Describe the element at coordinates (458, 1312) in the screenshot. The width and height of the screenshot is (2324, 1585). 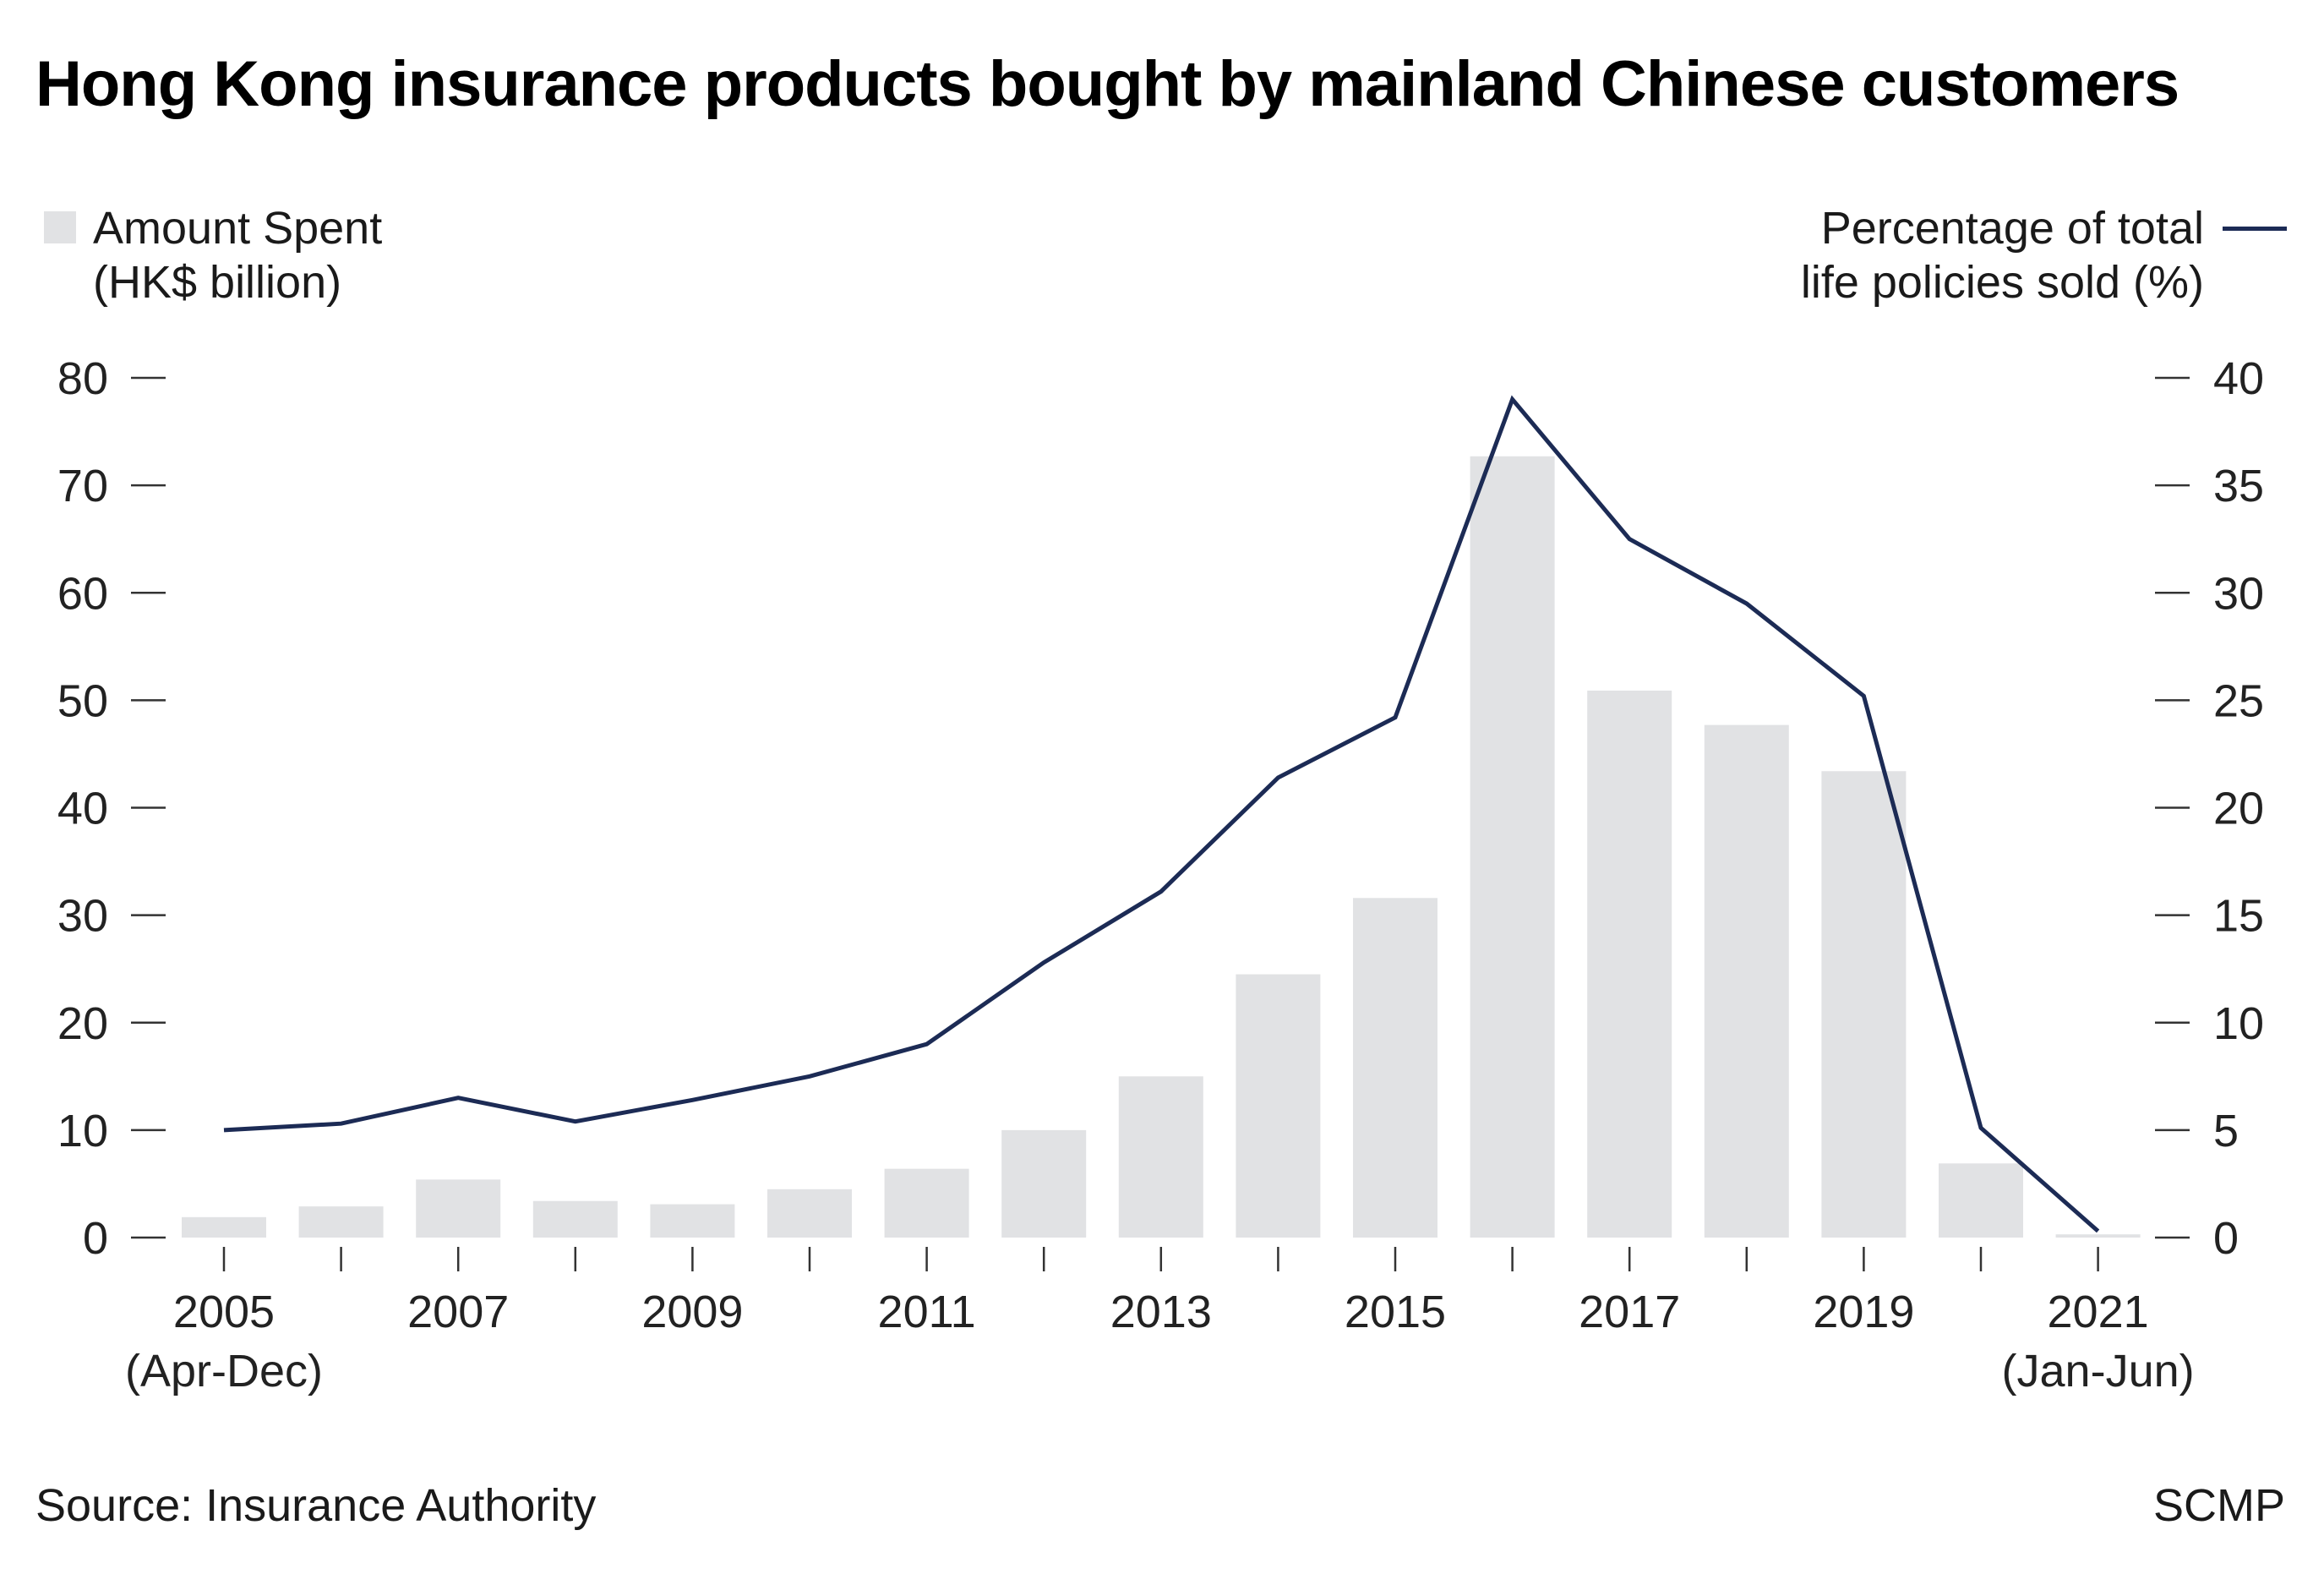
I see `x-tick-label-2007: 2007` at that location.